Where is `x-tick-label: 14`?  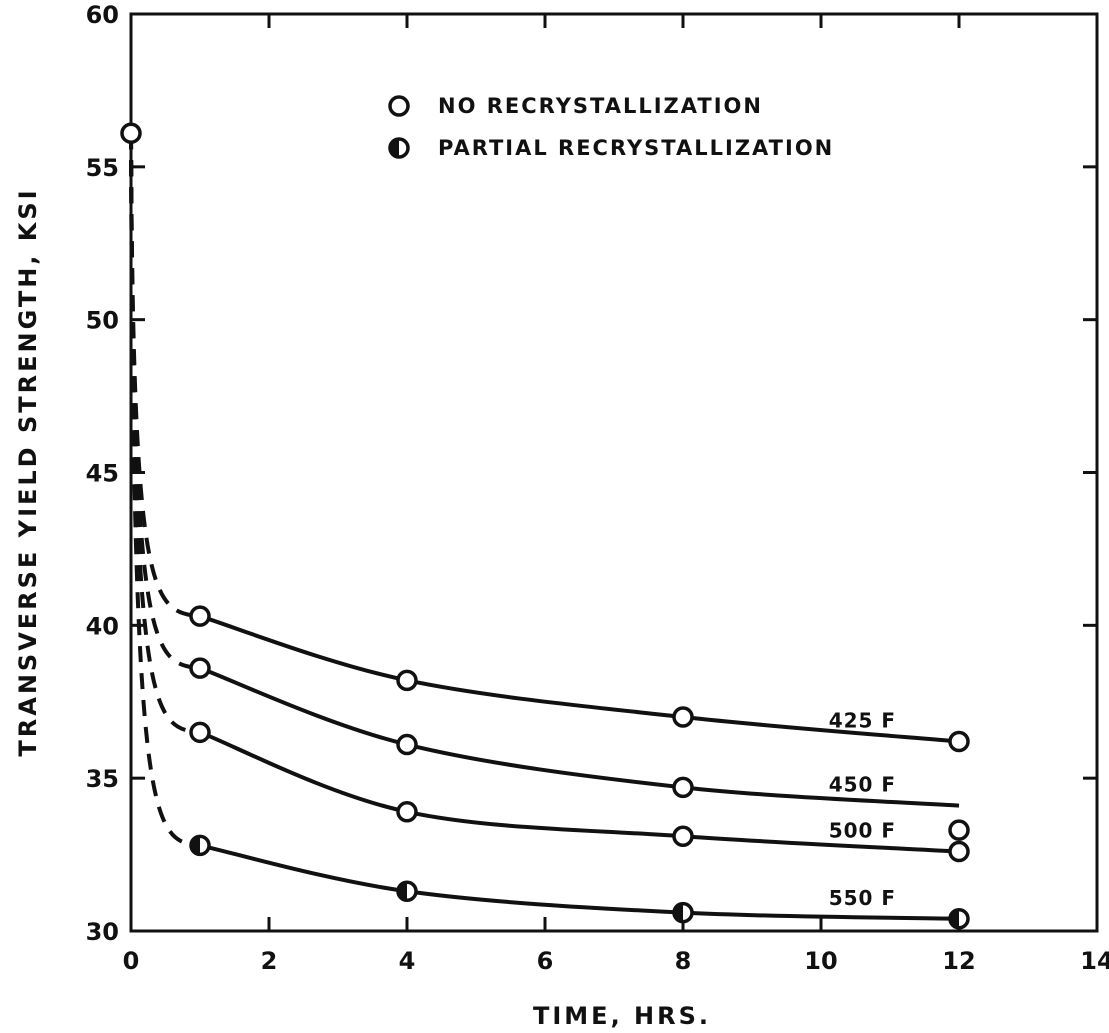
x-tick-label: 14 is located at coordinates (1094, 961).